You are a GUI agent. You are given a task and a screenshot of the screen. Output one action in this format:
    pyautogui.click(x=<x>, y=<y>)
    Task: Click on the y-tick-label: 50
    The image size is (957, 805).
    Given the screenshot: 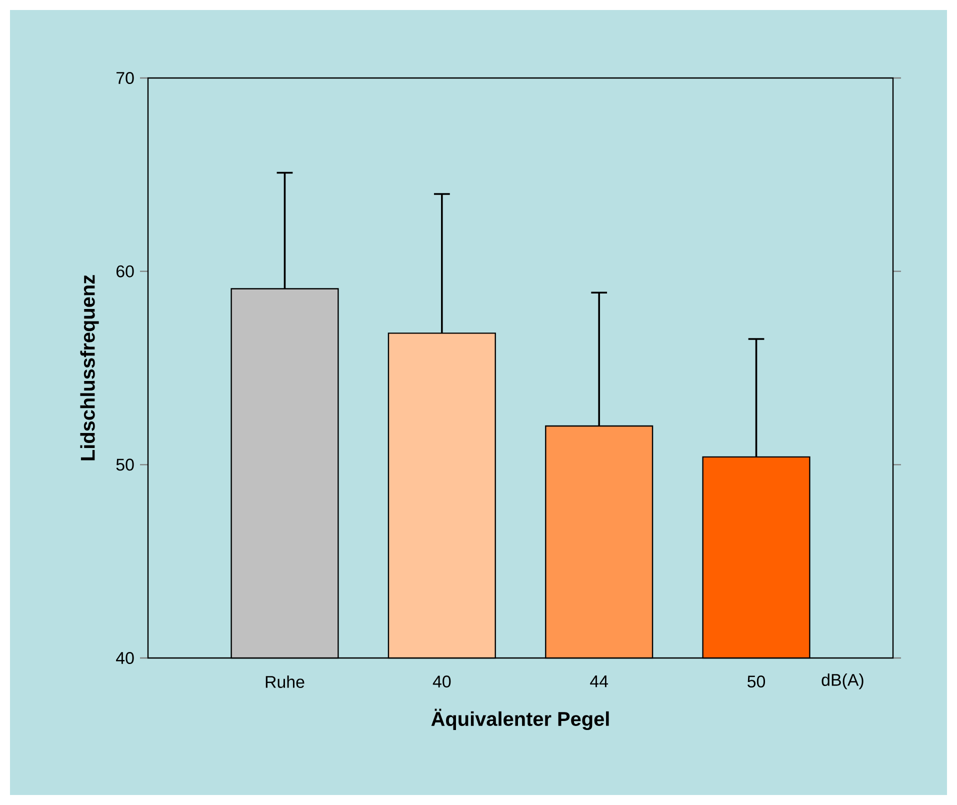 What is the action you would take?
    pyautogui.click(x=125, y=464)
    